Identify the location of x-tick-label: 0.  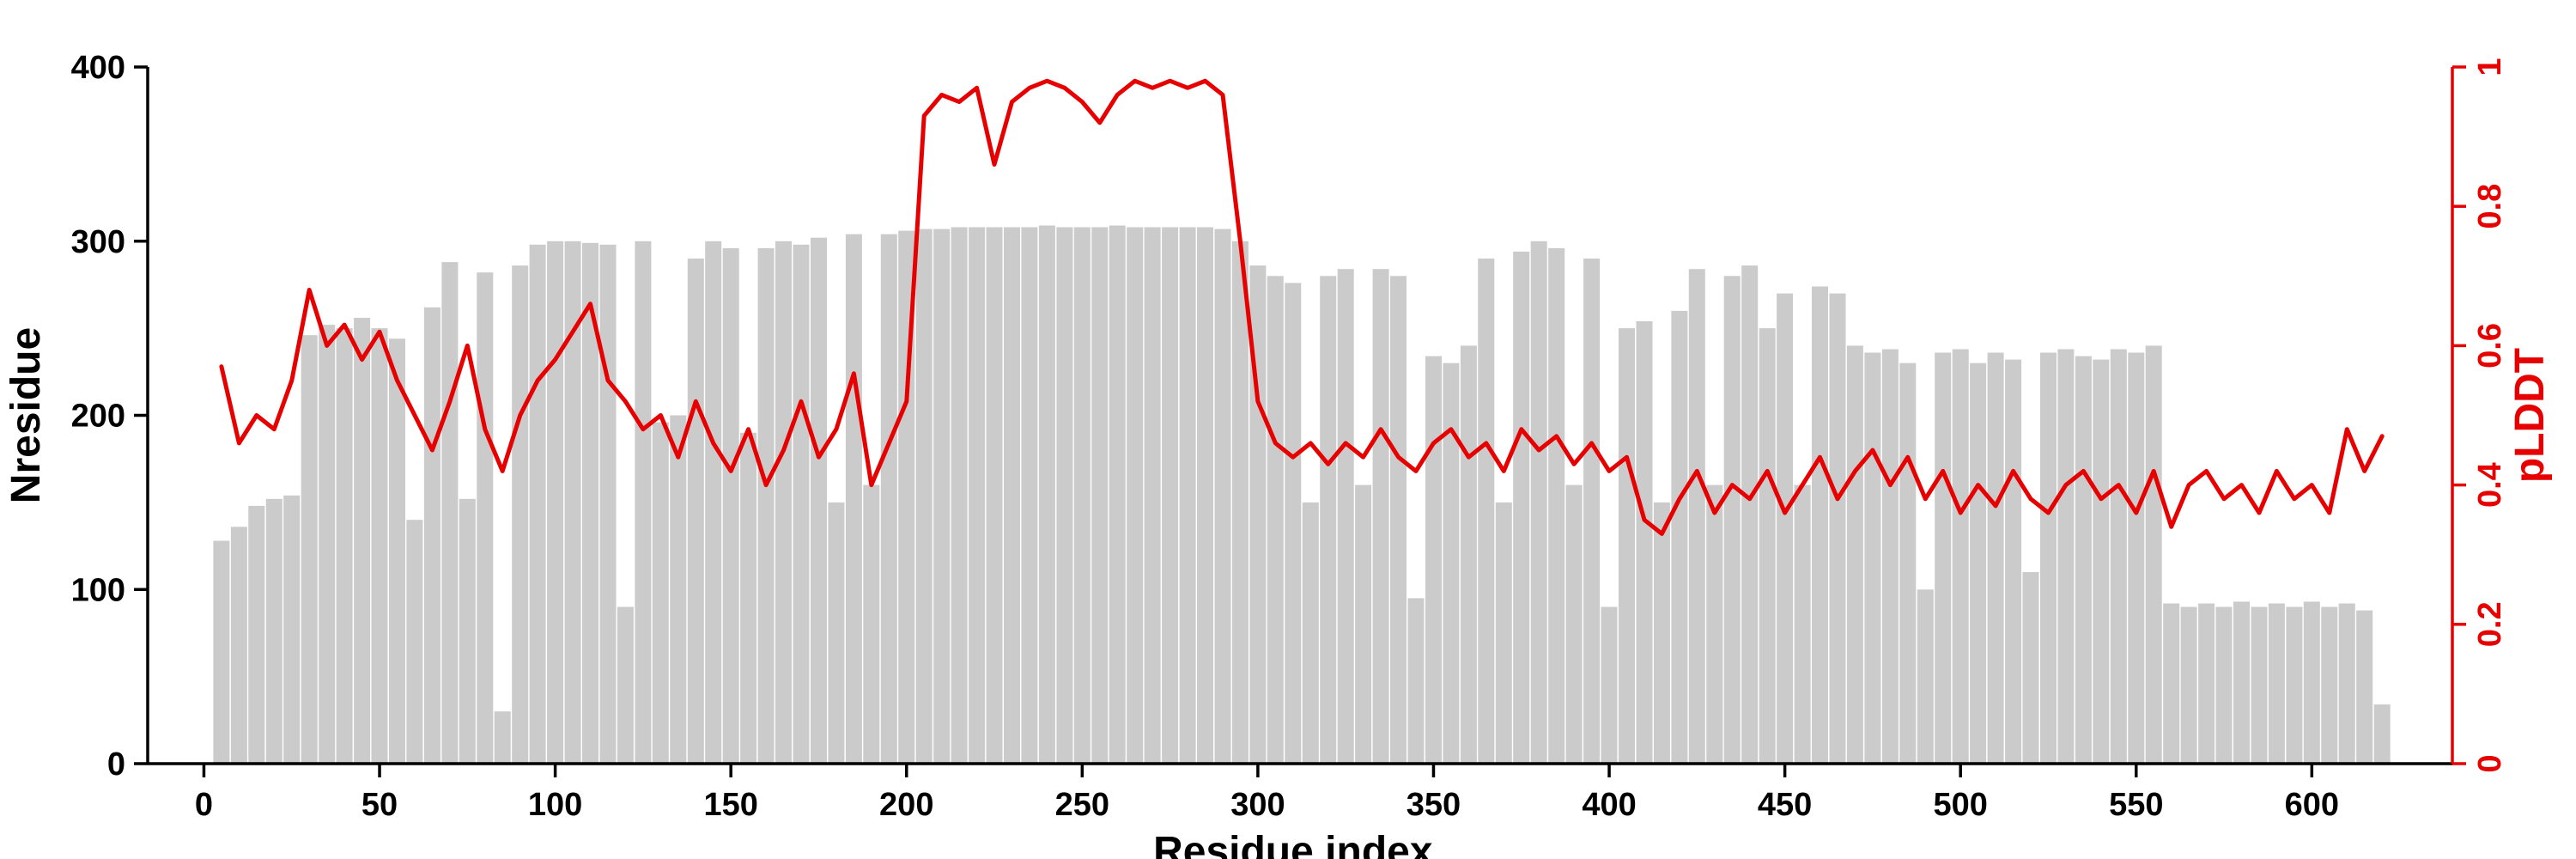
(204, 805).